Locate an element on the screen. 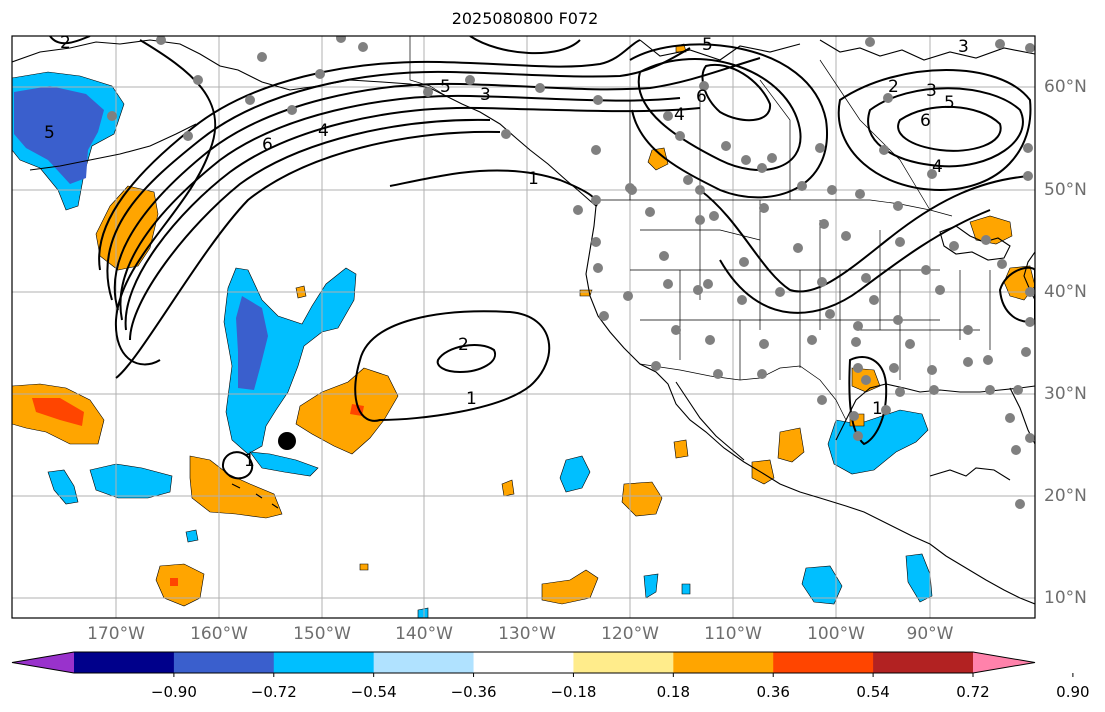 This screenshot has width=1105, height=712. contour-label: 2 is located at coordinates (893, 87).